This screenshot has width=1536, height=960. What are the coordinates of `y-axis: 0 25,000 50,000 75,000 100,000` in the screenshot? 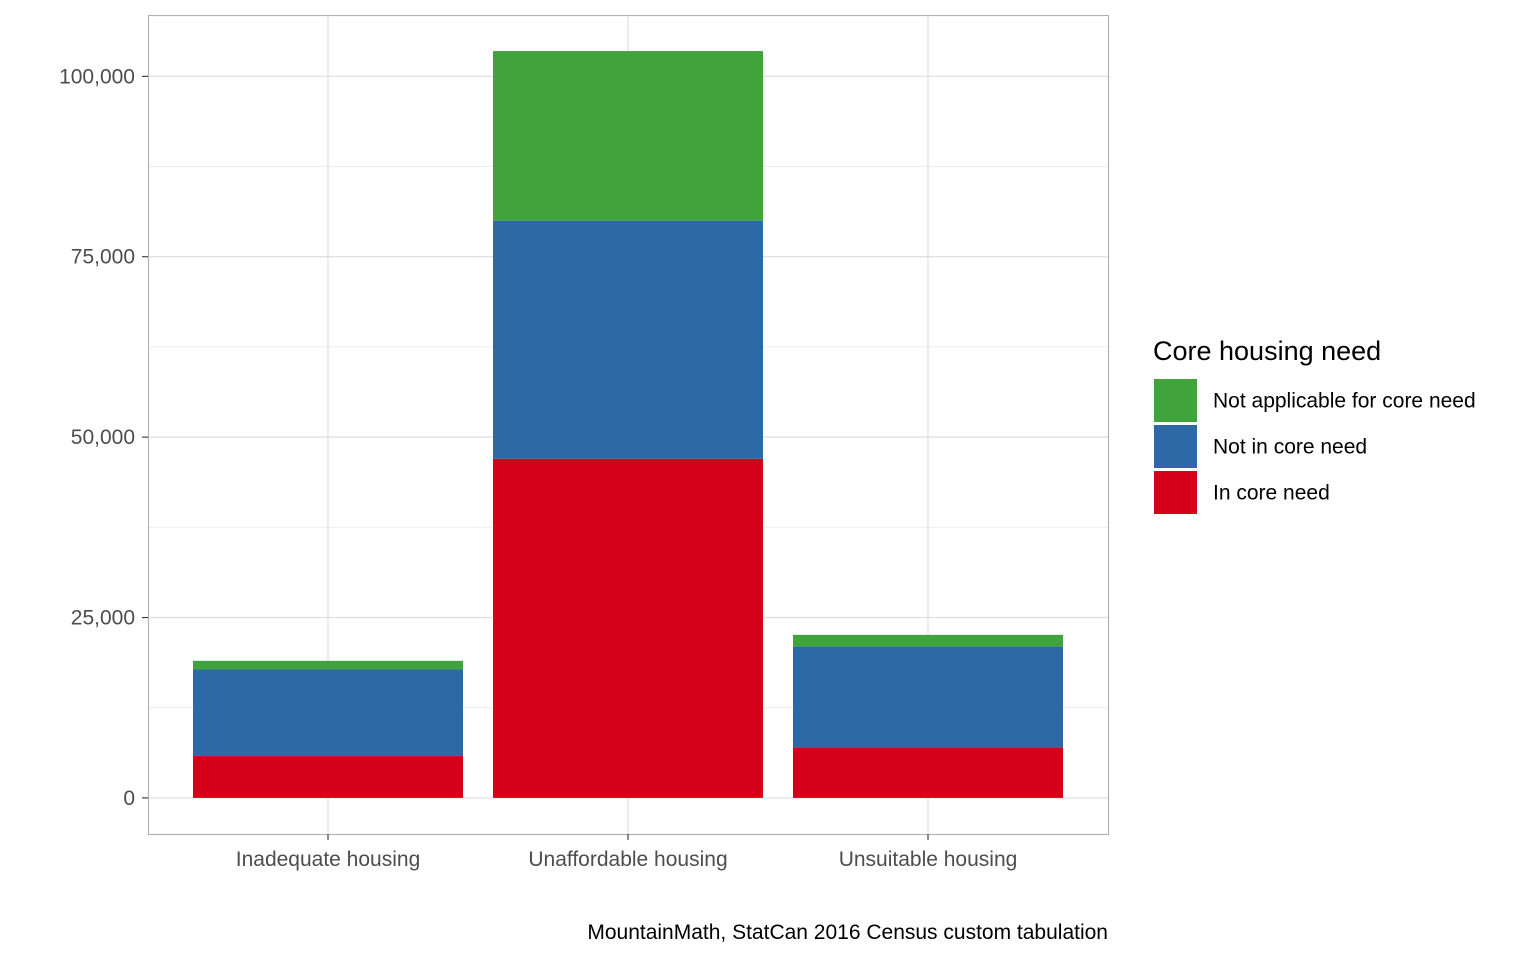 It's located at (103, 437).